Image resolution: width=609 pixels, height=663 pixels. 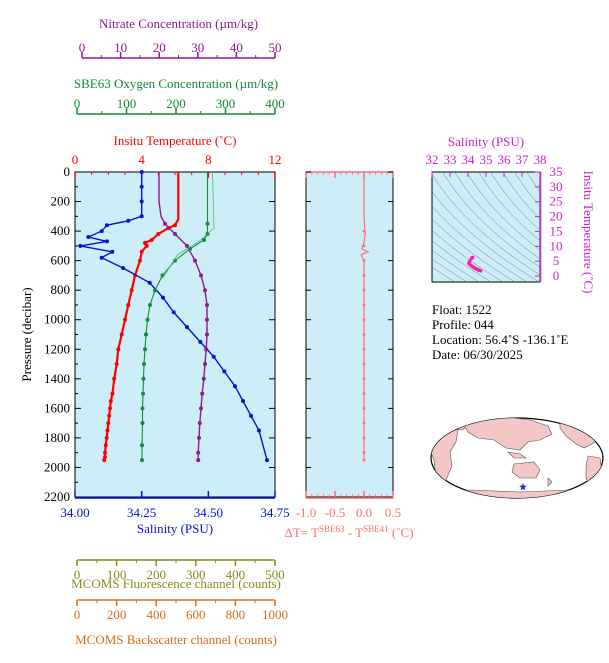 What do you see at coordinates (75, 159) in the screenshot?
I see `temperature-tick-label: 0` at bounding box center [75, 159].